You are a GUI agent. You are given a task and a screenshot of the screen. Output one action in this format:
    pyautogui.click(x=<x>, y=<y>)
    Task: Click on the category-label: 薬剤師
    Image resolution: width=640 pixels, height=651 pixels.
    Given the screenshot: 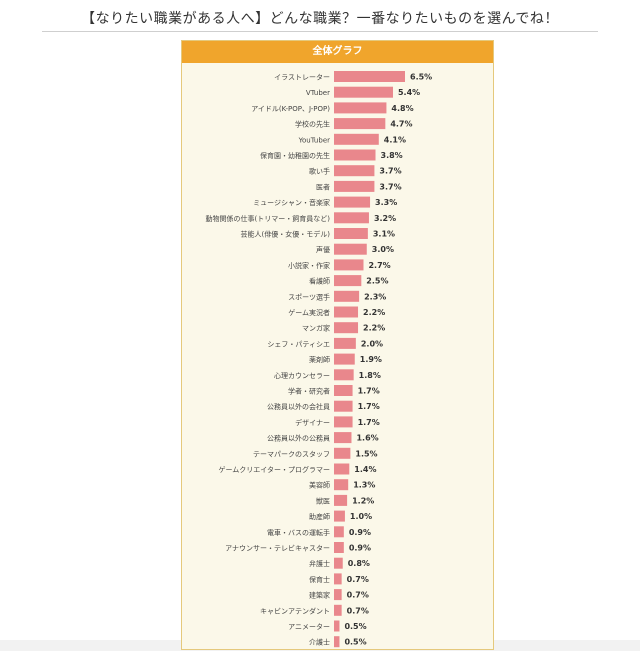 What is the action you would take?
    pyautogui.click(x=319, y=359)
    